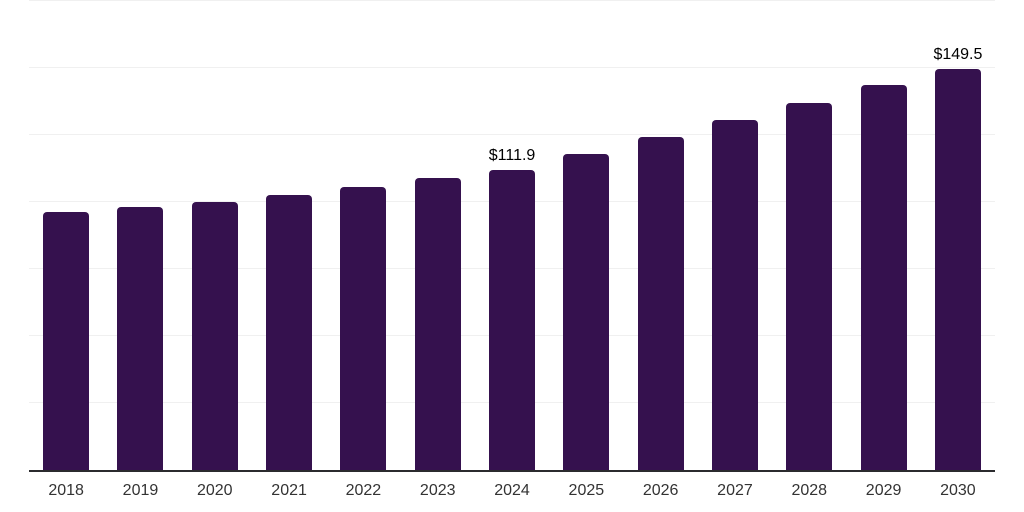 The image size is (1024, 512). Describe the element at coordinates (289, 490) in the screenshot. I see `x-axis-label-2021: 2021` at that location.